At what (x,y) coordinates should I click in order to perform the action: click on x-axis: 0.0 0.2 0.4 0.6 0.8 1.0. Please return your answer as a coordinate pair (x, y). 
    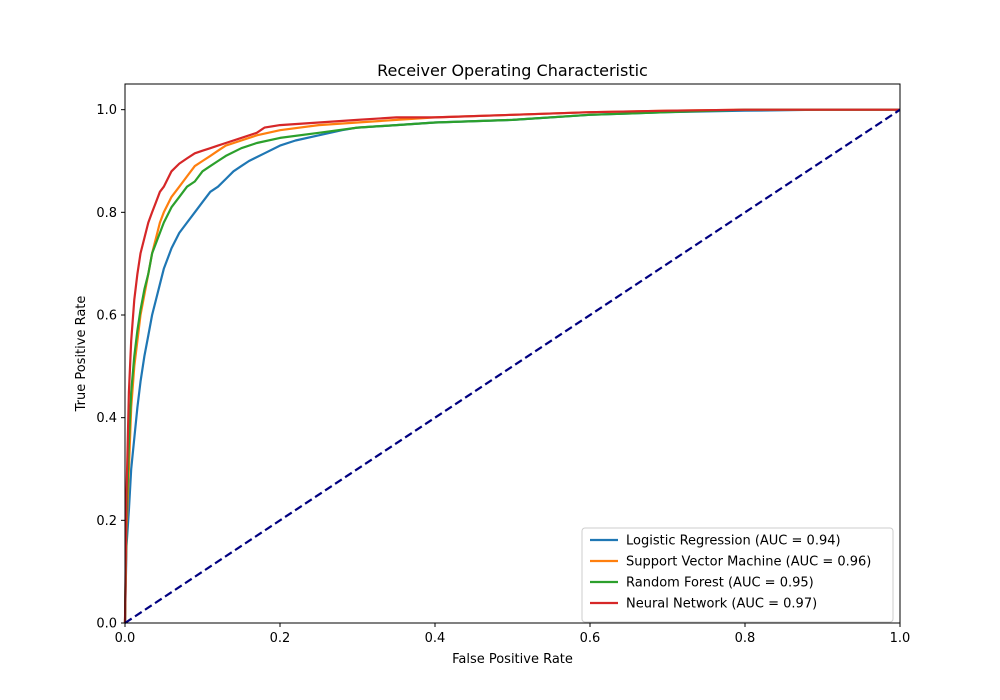
    Looking at the image, I should click on (513, 634).